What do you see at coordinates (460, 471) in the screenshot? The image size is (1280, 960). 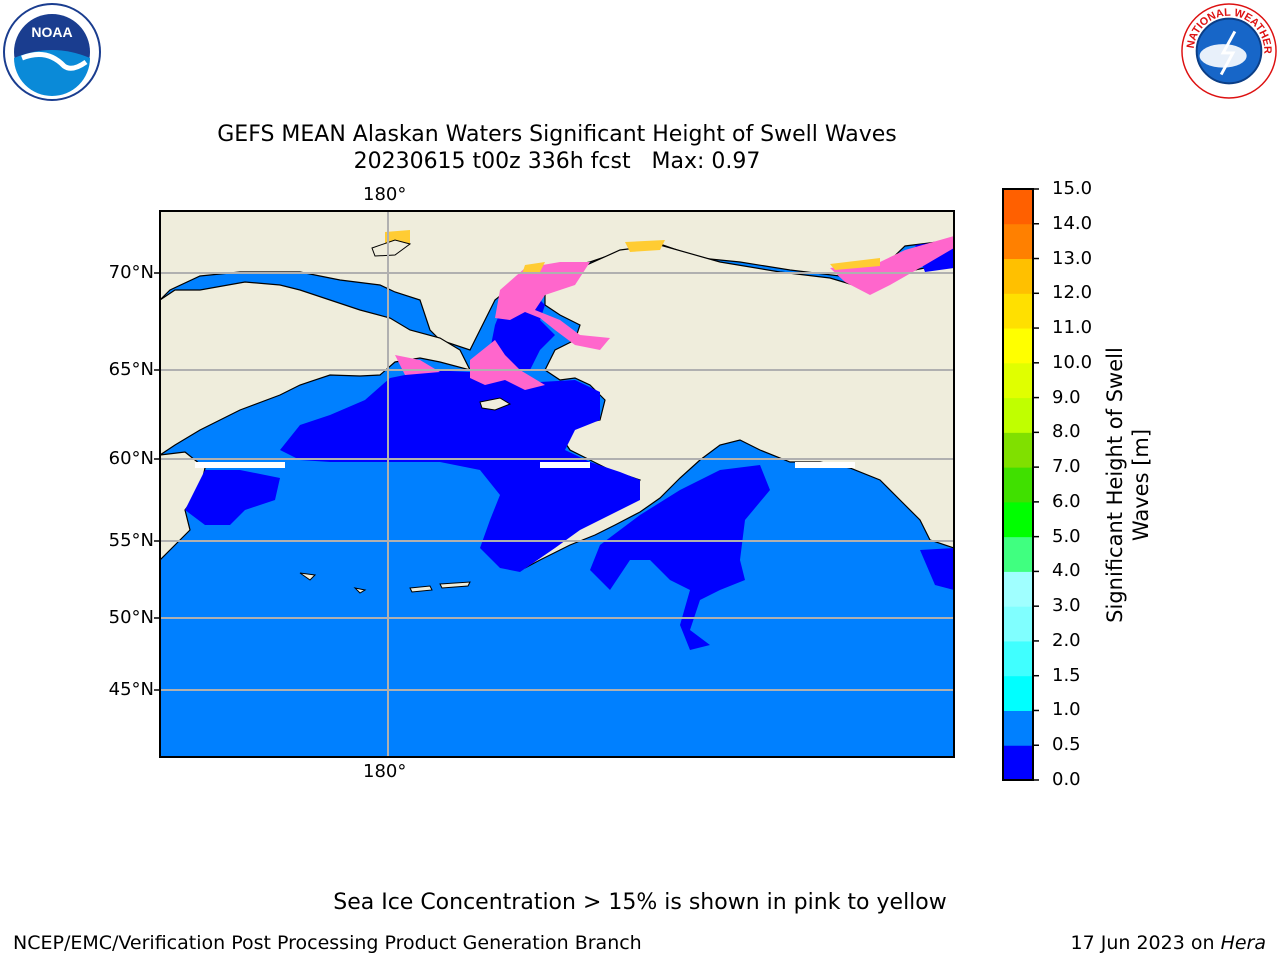 I see `ocean-swell-0-0.5-bering` at bounding box center [460, 471].